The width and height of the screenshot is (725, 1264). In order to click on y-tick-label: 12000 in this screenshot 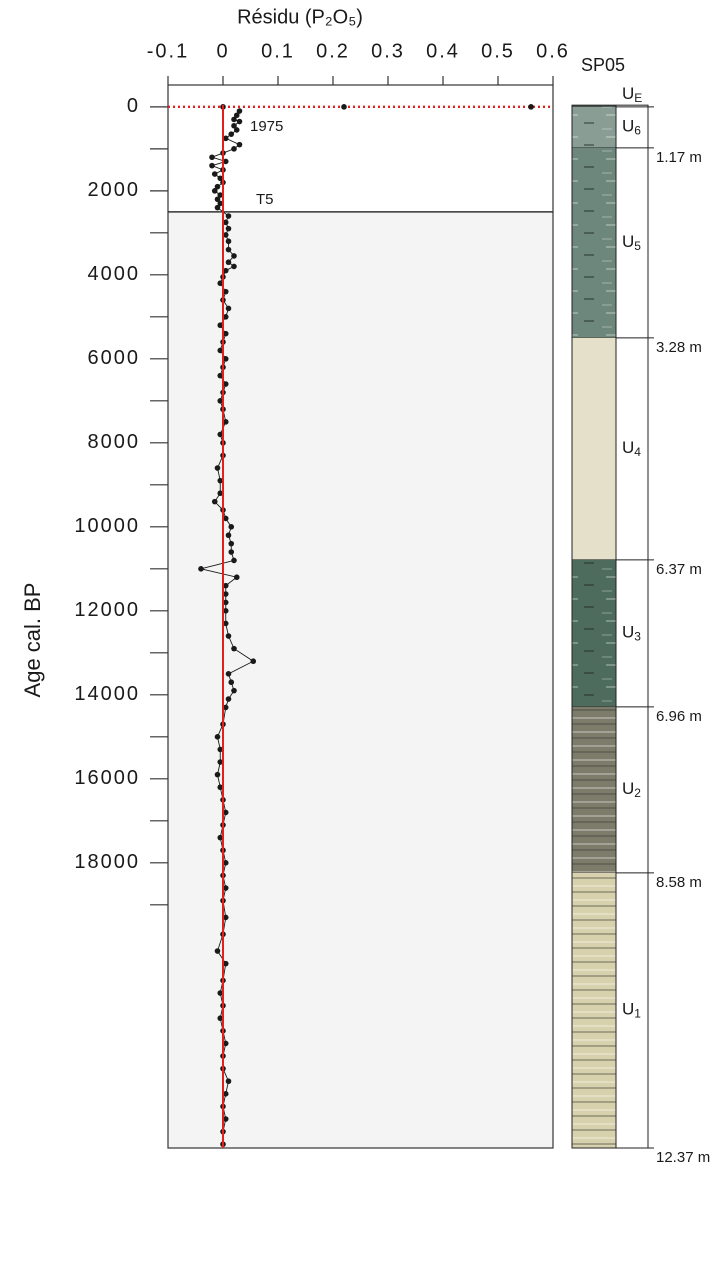, I will do `click(107, 610)`.